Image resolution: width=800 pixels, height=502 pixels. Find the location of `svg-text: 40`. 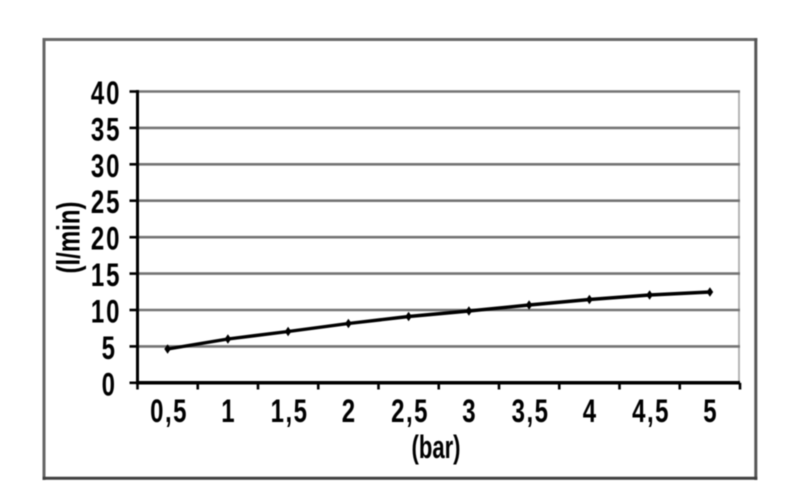

svg-text: 40 is located at coordinates (106, 94).